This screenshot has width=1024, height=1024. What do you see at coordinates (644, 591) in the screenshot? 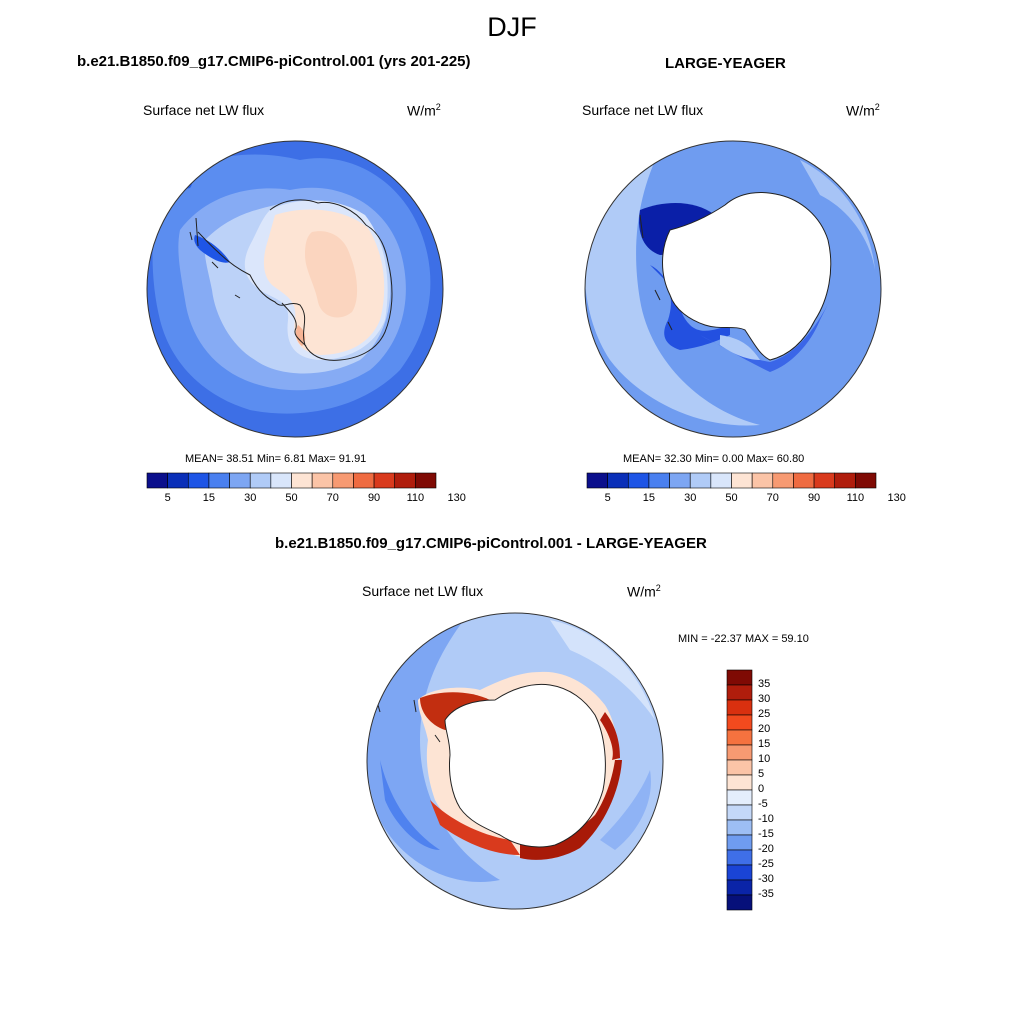
I see `diff-units-label: W/m2` at bounding box center [644, 591].